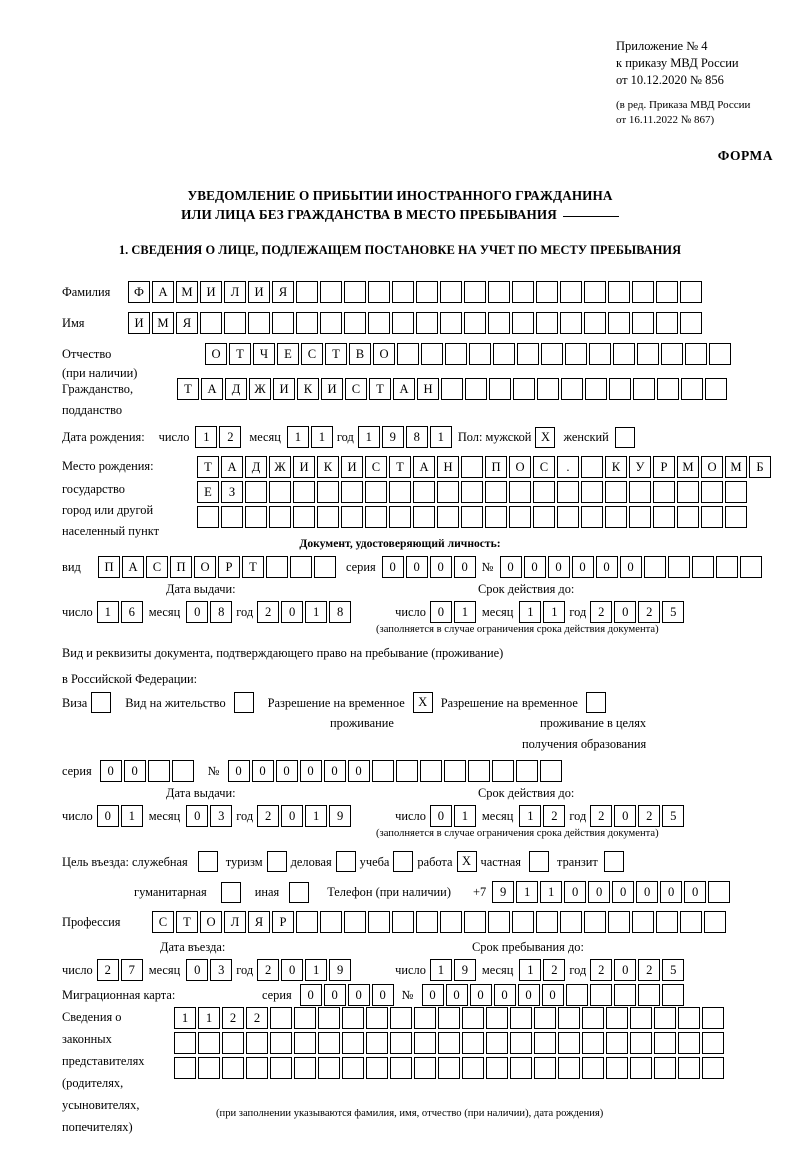  What do you see at coordinates (235, 922) in the screenshot?
I see `form-cell: Л` at bounding box center [235, 922].